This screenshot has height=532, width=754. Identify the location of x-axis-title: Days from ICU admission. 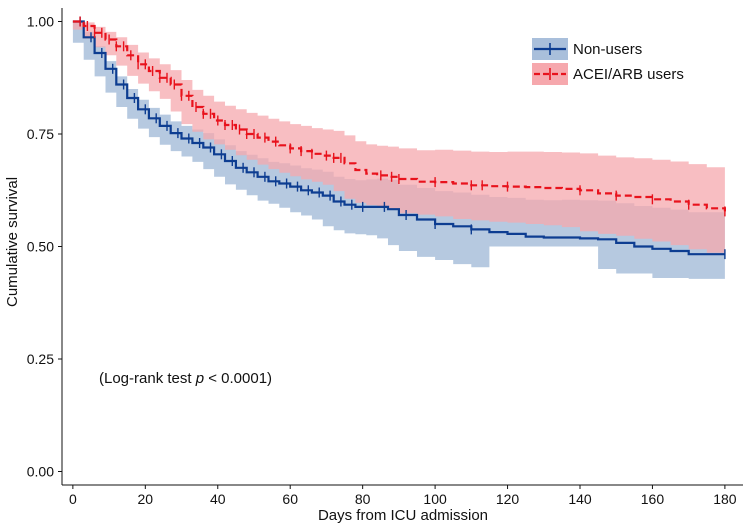
(403, 515).